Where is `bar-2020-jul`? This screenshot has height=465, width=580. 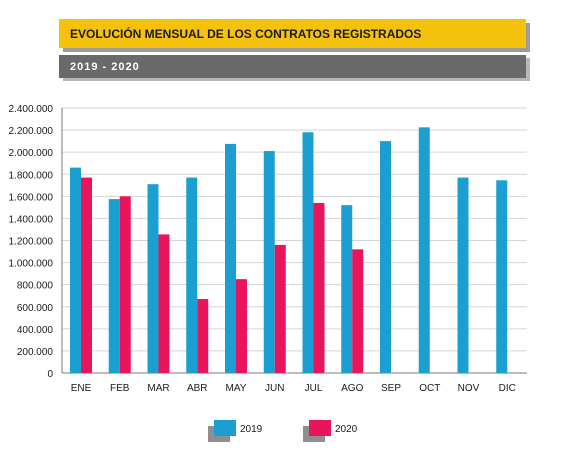 bar-2020-jul is located at coordinates (319, 287).